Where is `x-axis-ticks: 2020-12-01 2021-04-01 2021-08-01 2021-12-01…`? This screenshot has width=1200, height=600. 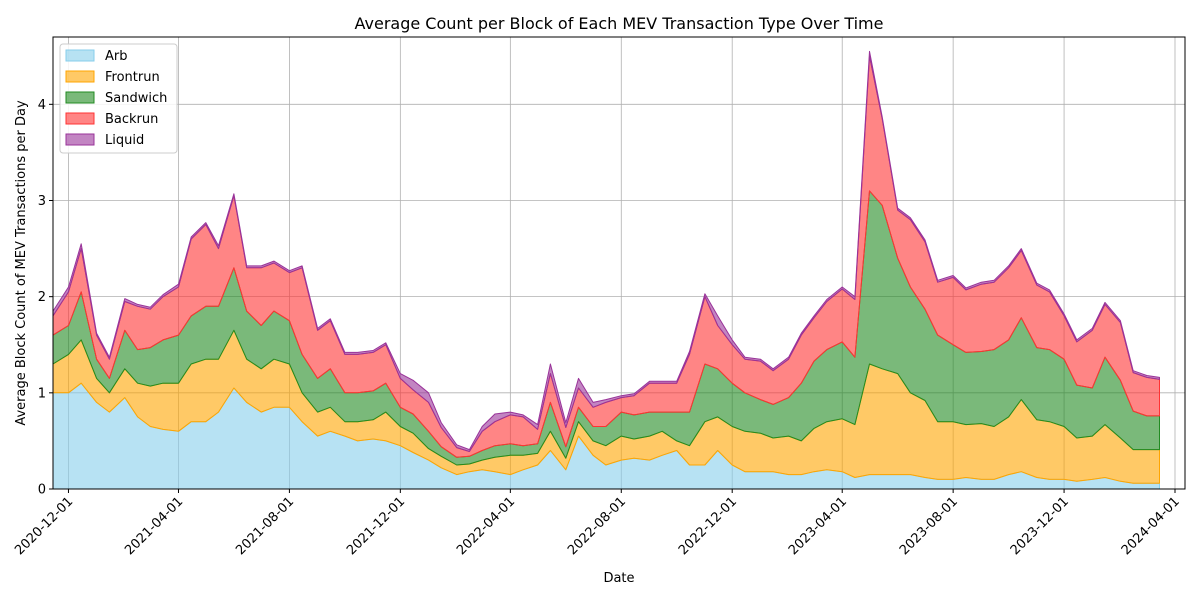
x-axis-ticks: 2020-12-01 2021-04-01 2021-08-01 2021-12-01… is located at coordinates (597, 523).